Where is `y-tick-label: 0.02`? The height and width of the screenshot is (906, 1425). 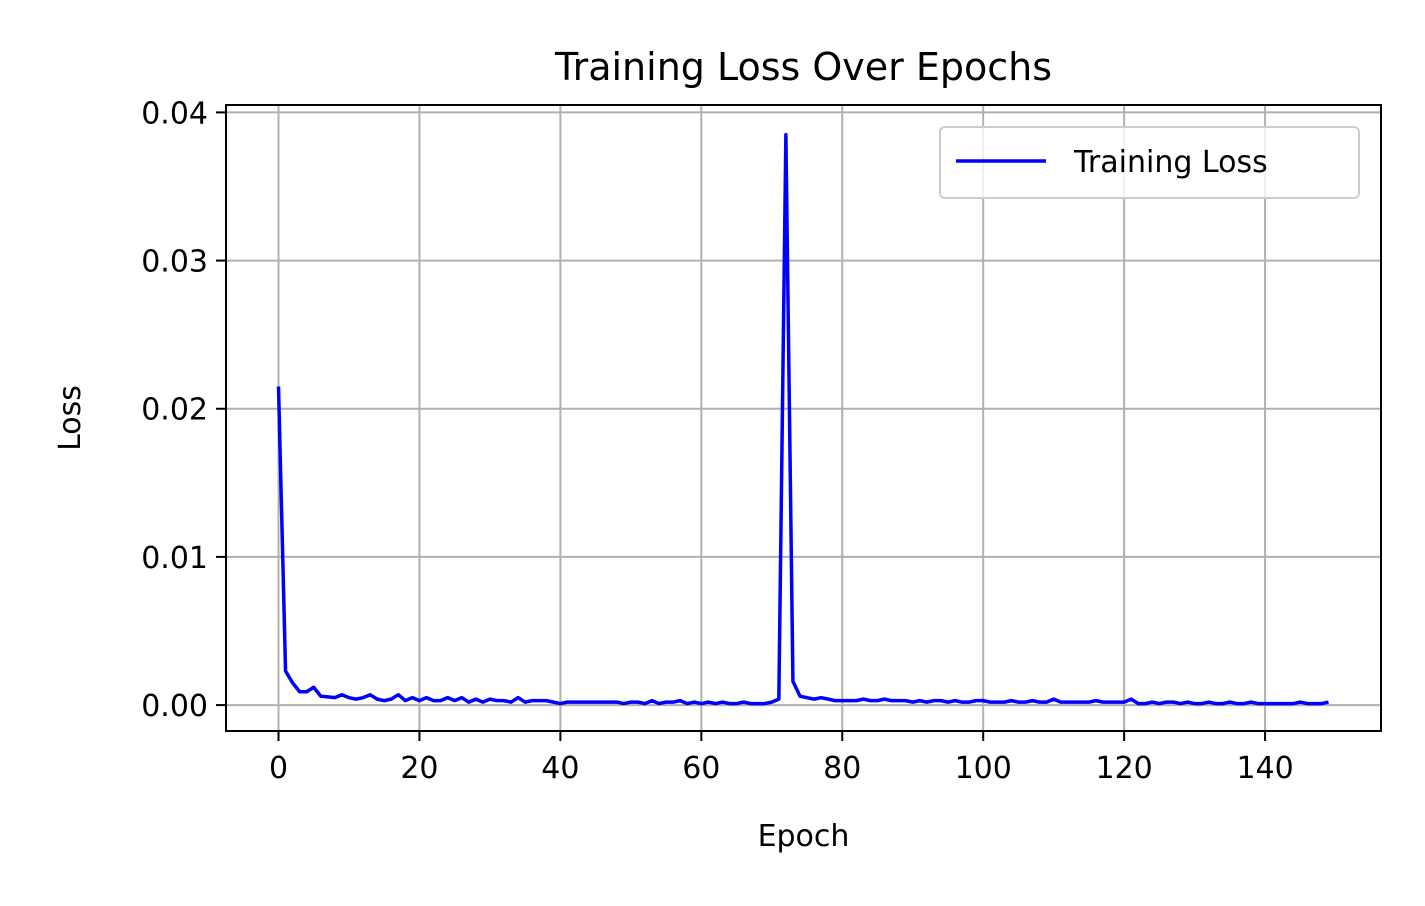 y-tick-label: 0.02 is located at coordinates (174, 410).